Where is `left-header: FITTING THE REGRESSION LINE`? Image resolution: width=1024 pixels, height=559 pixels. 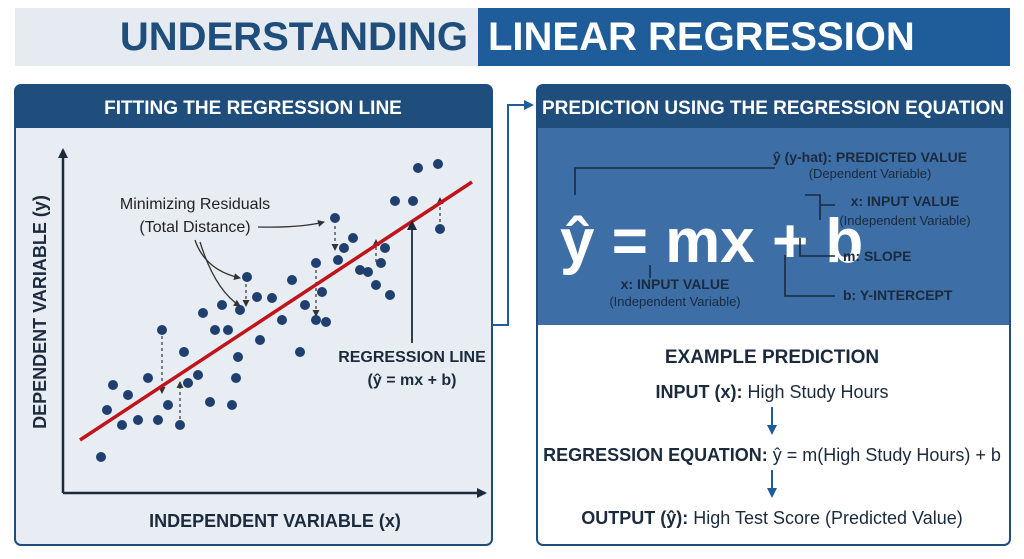 left-header: FITTING THE REGRESSION LINE is located at coordinates (253, 108).